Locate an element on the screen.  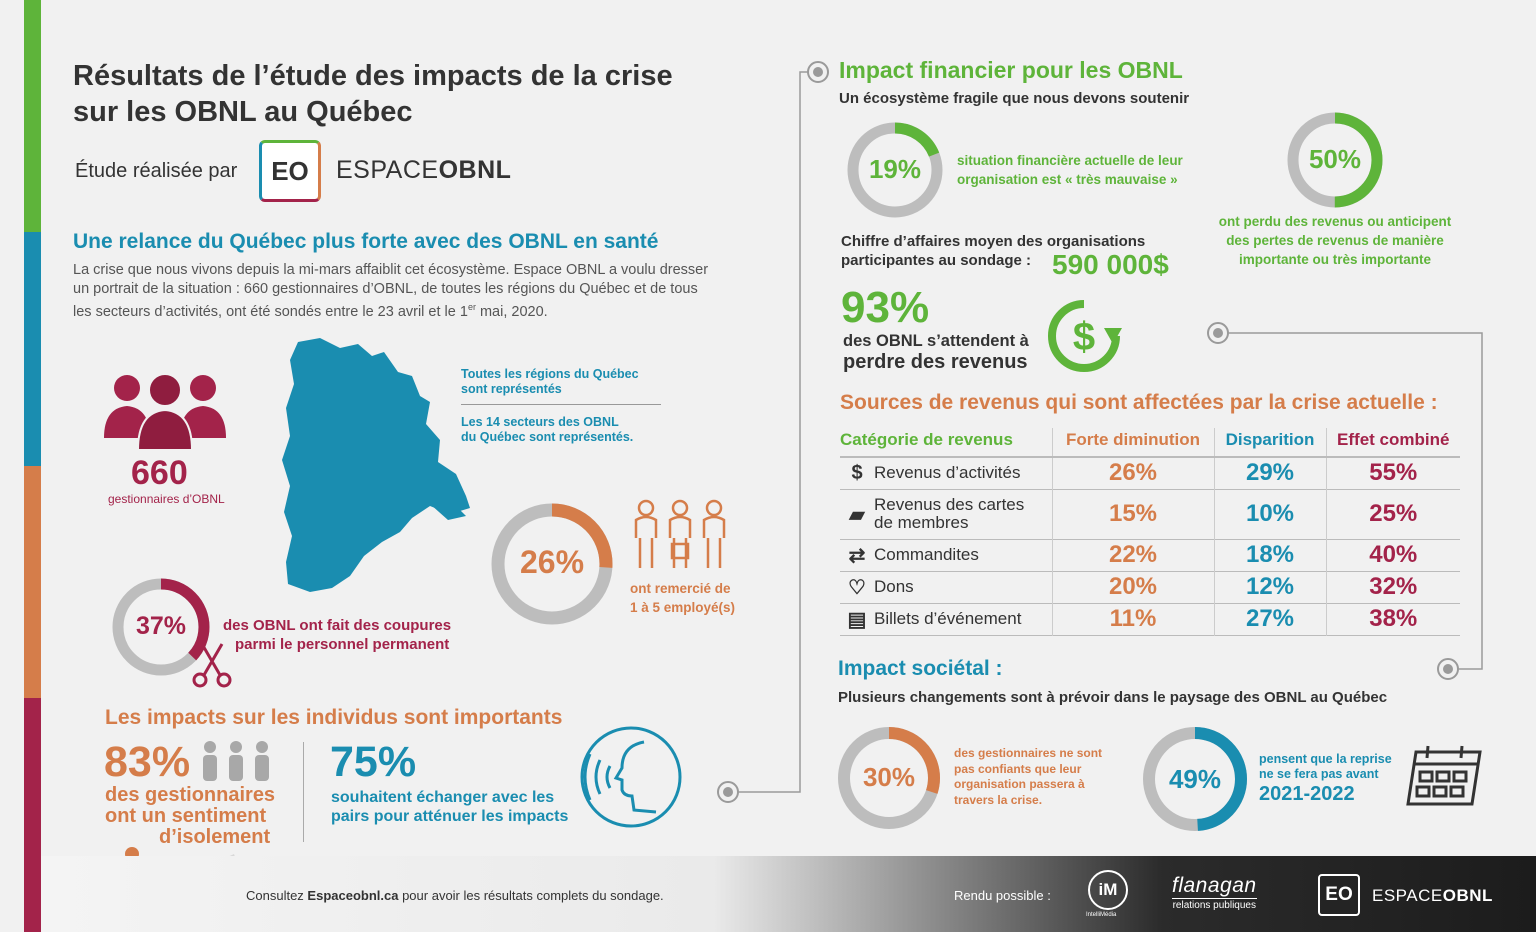
footer-espaceobnl-wordmark: ESPACEOBNL is located at coordinates (1432, 895).